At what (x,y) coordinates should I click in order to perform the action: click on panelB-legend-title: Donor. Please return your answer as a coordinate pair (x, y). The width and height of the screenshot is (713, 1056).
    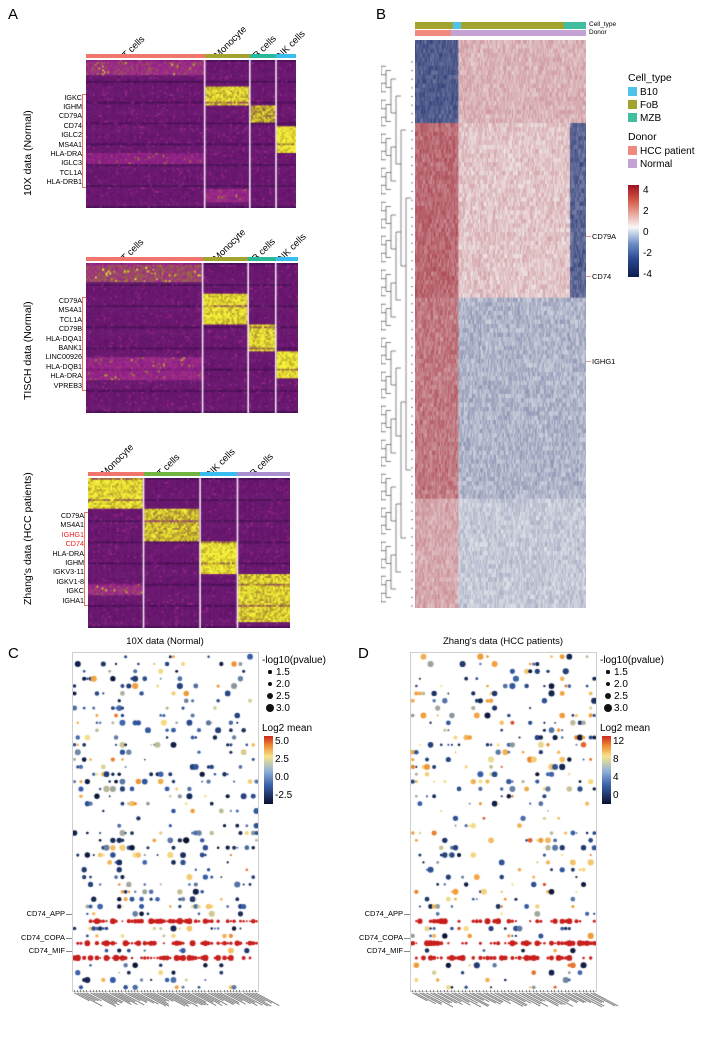
    Looking at the image, I should click on (642, 137).